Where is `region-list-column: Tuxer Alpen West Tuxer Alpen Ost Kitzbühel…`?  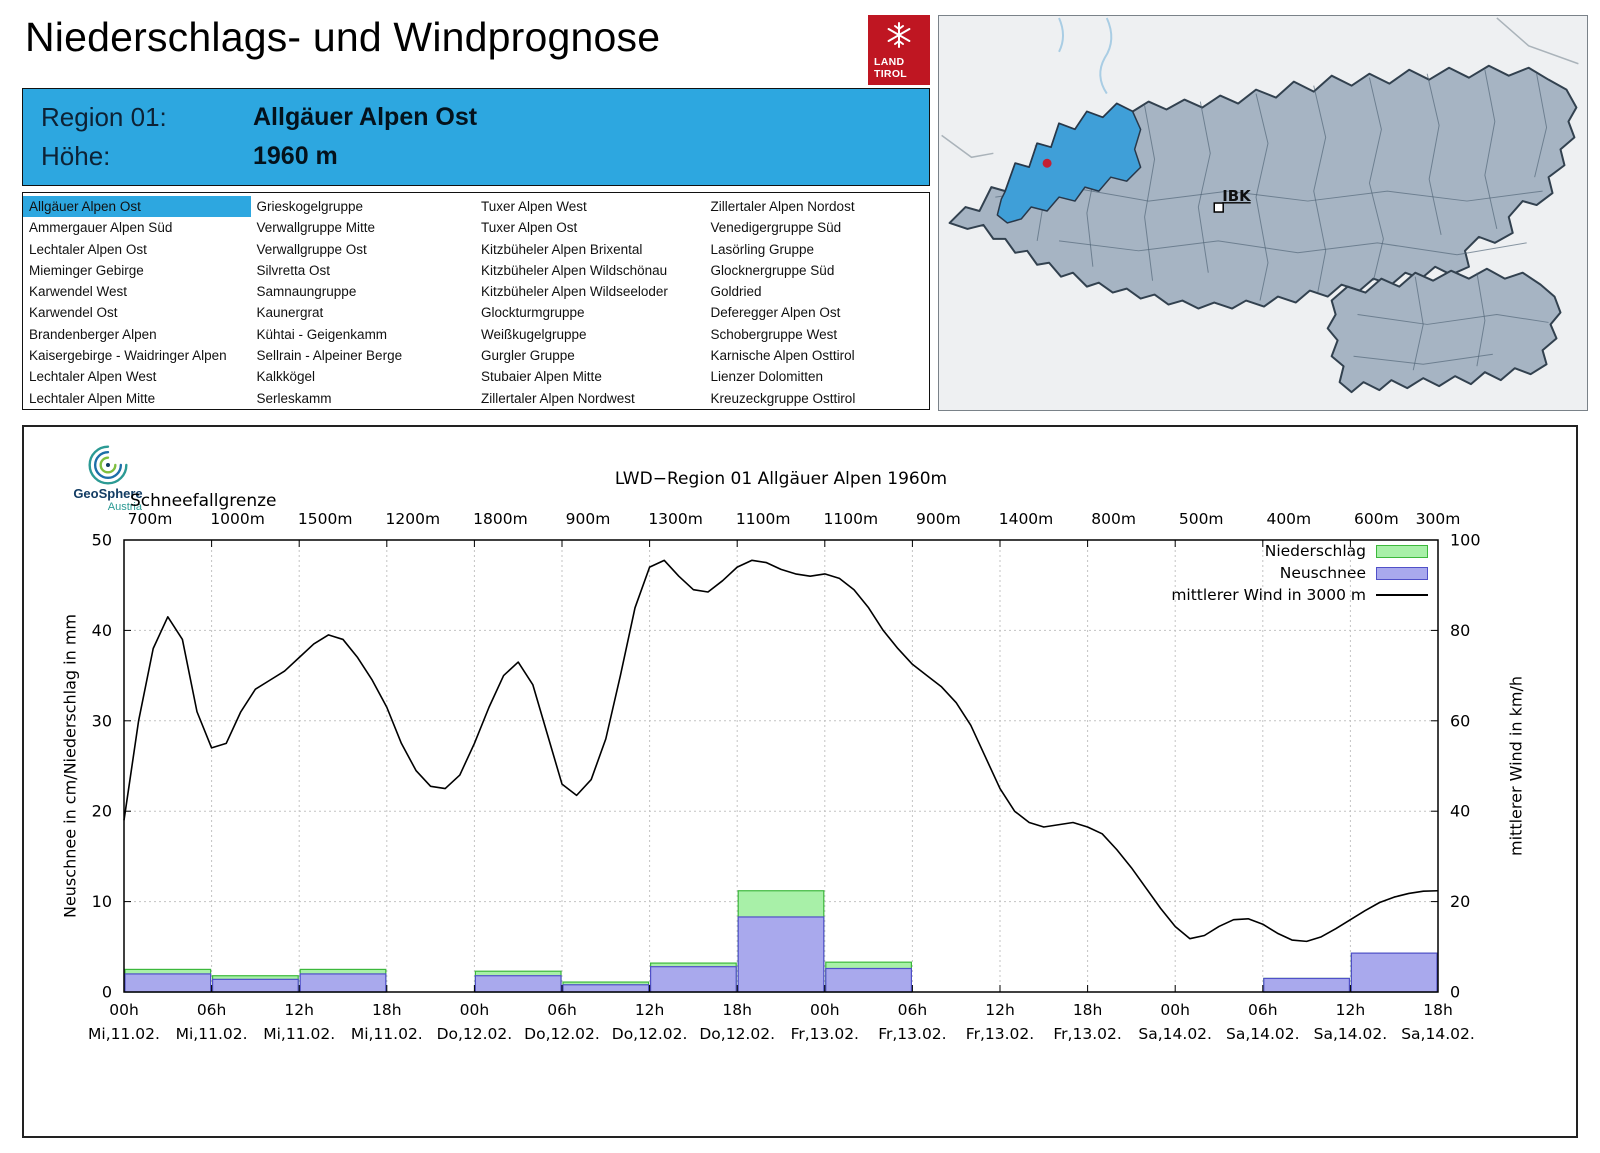
region-list-column: Tuxer Alpen West Tuxer Alpen Ost Kitzbühel… is located at coordinates (590, 302).